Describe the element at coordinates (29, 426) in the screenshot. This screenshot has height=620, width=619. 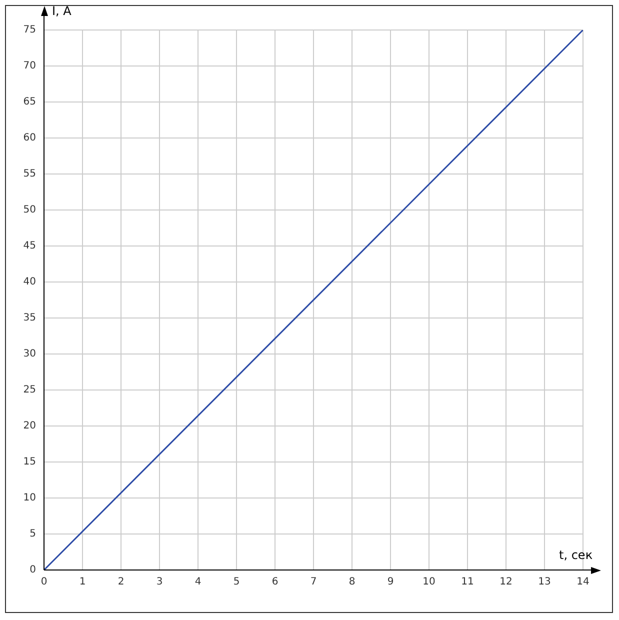
I see `y-tick-label: 20` at that location.